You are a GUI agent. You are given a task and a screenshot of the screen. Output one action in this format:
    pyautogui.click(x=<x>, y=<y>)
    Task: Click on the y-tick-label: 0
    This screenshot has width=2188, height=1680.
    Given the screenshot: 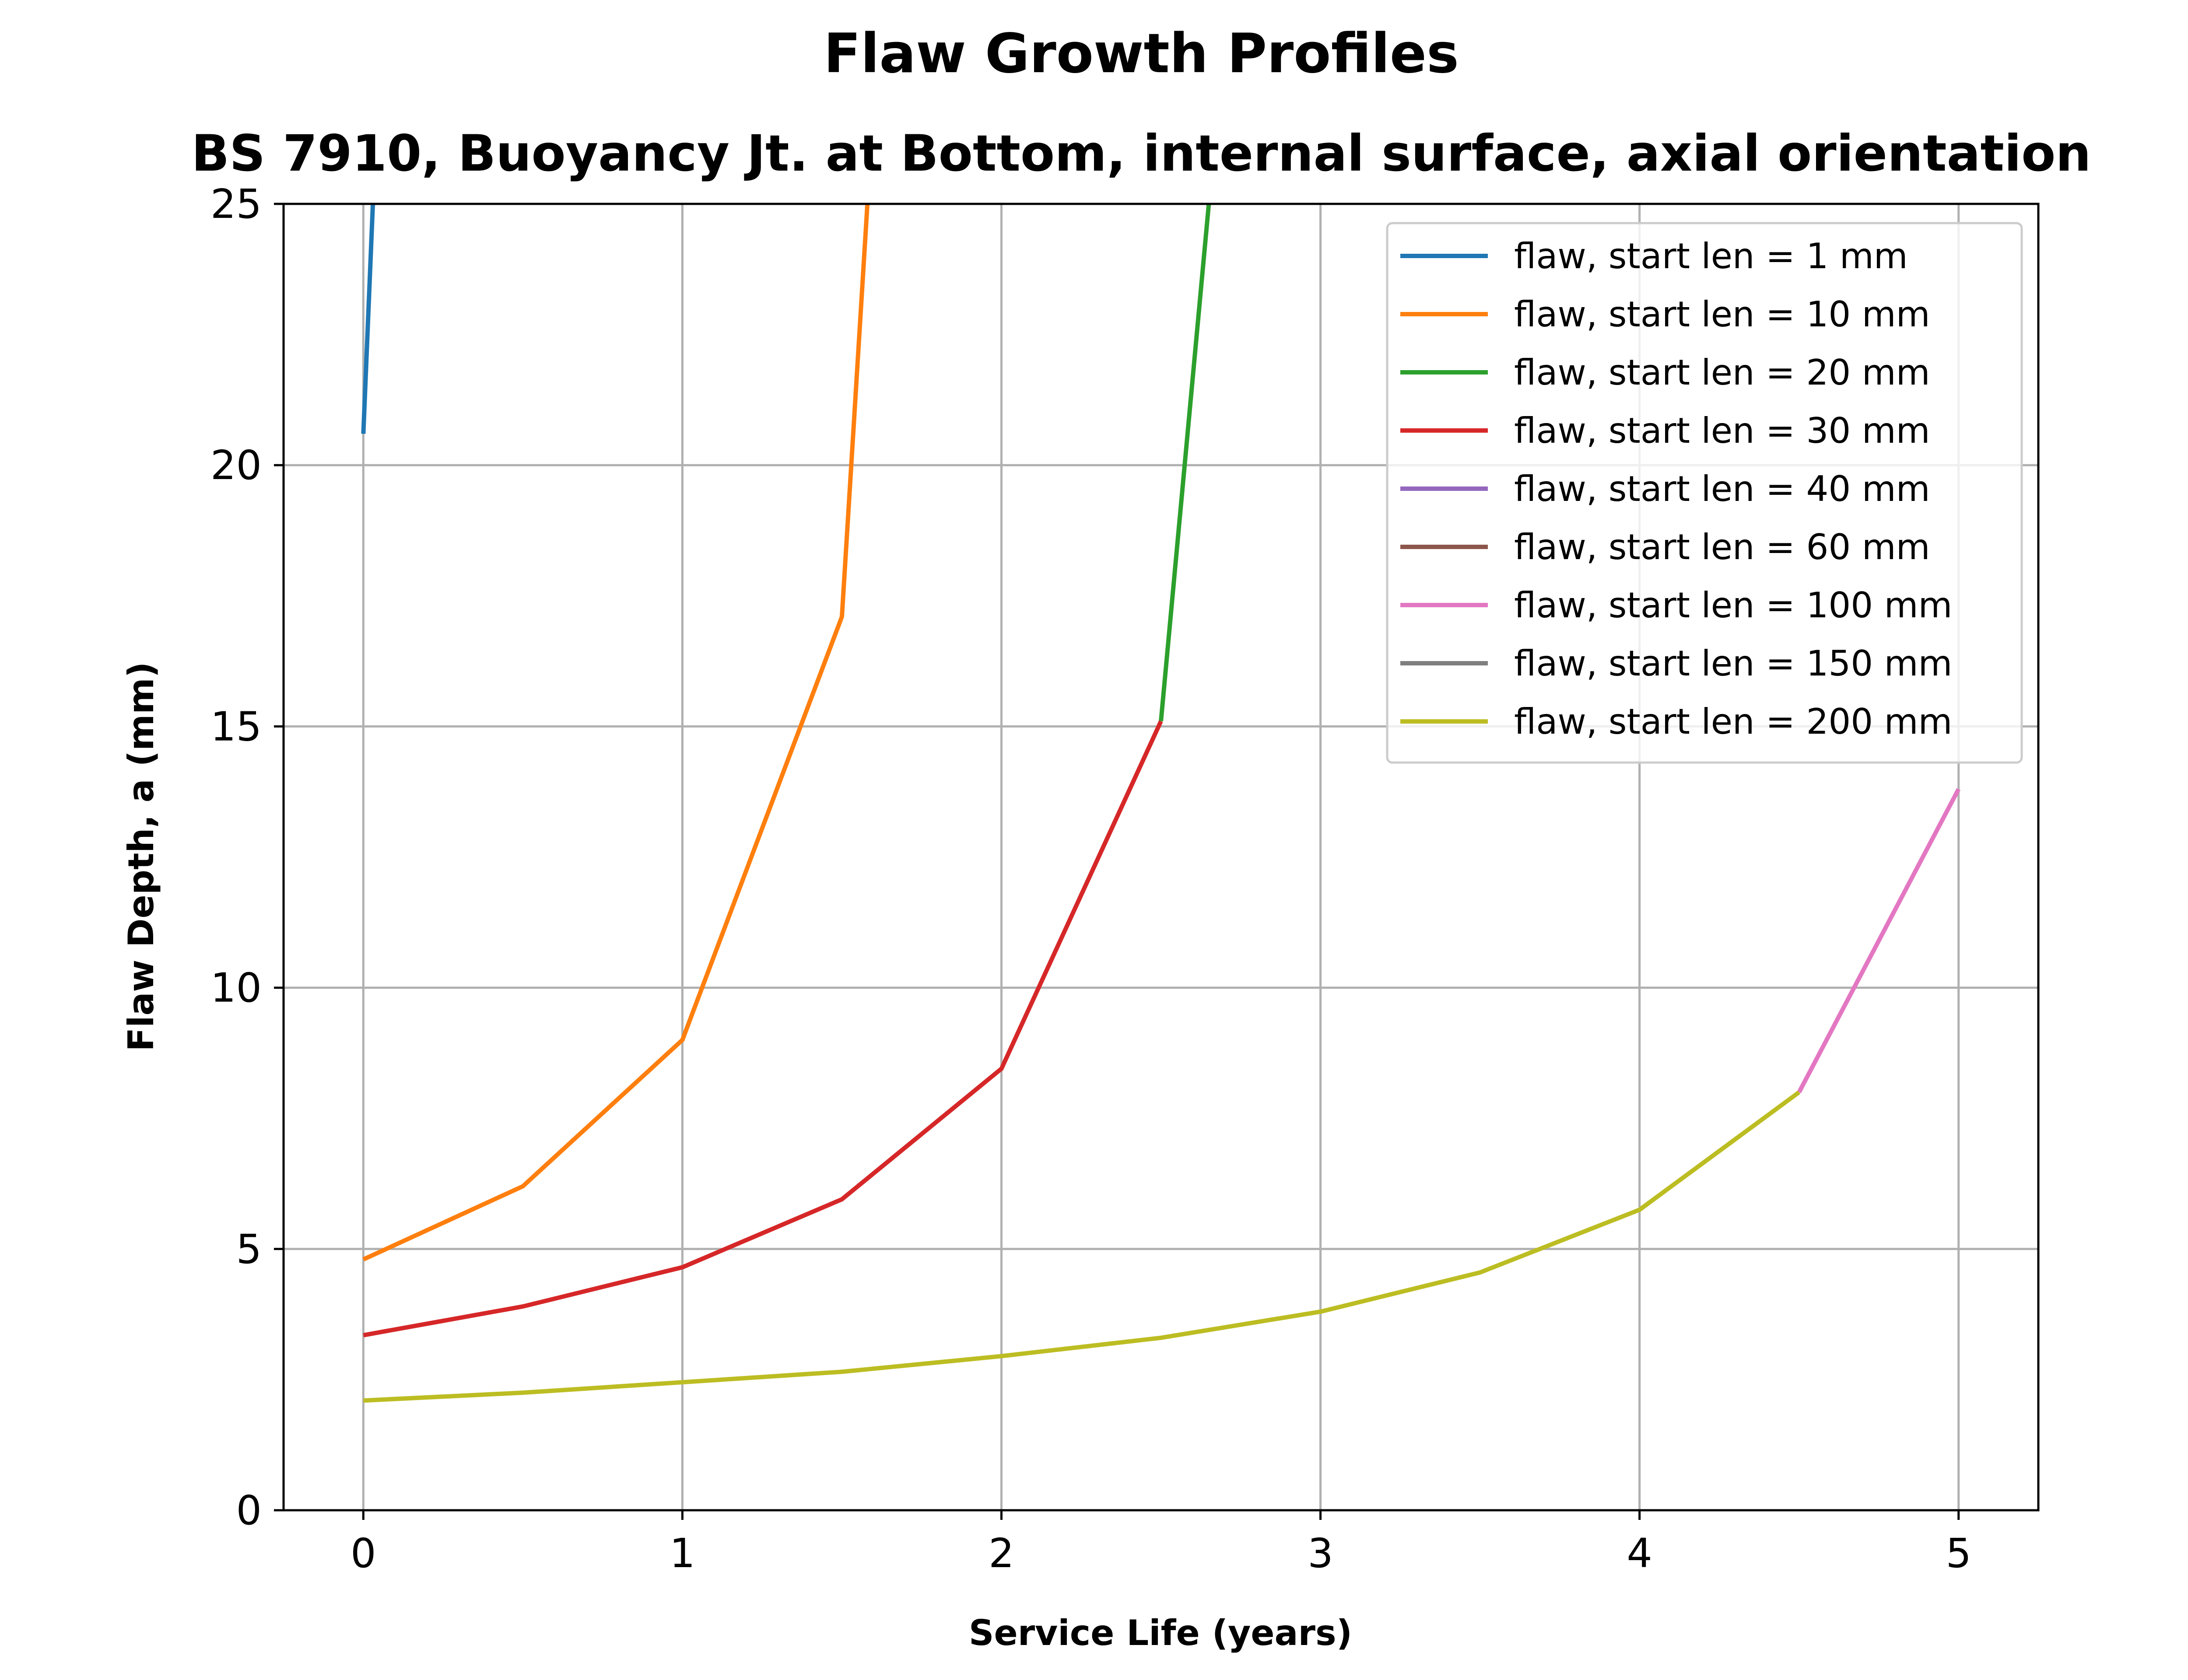 What is the action you would take?
    pyautogui.click(x=249, y=1510)
    